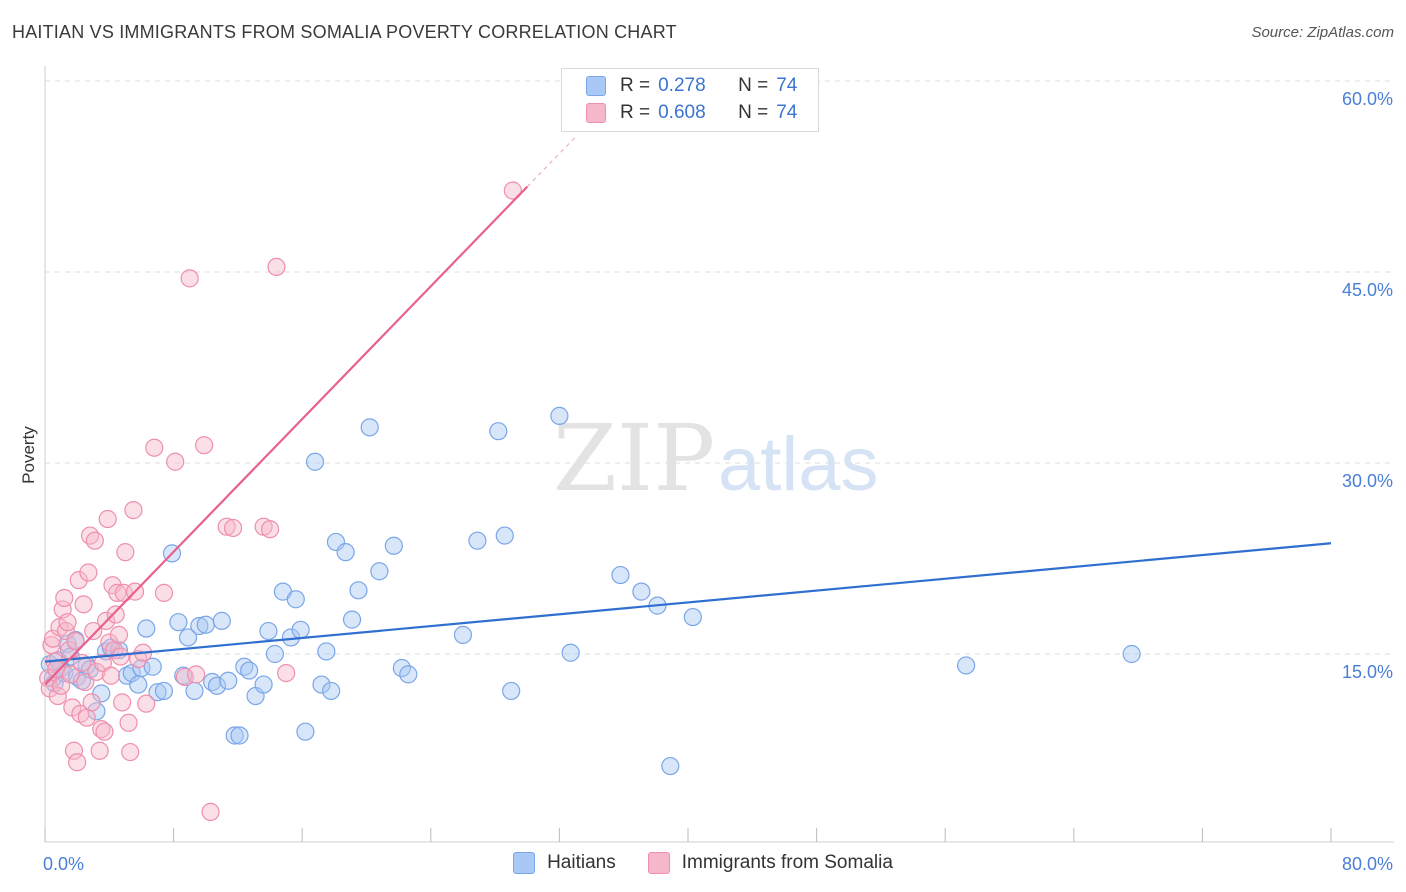 The width and height of the screenshot is (1406, 892). What do you see at coordinates (1367, 481) in the screenshot?
I see `y-tick-label-1: 30.0%` at bounding box center [1367, 481].